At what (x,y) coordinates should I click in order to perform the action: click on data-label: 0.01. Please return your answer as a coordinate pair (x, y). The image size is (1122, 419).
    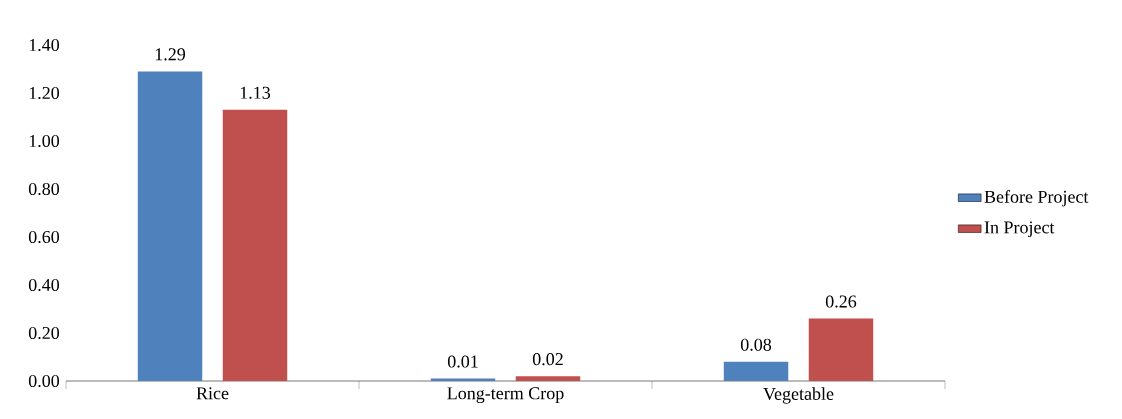
    Looking at the image, I should click on (462, 361).